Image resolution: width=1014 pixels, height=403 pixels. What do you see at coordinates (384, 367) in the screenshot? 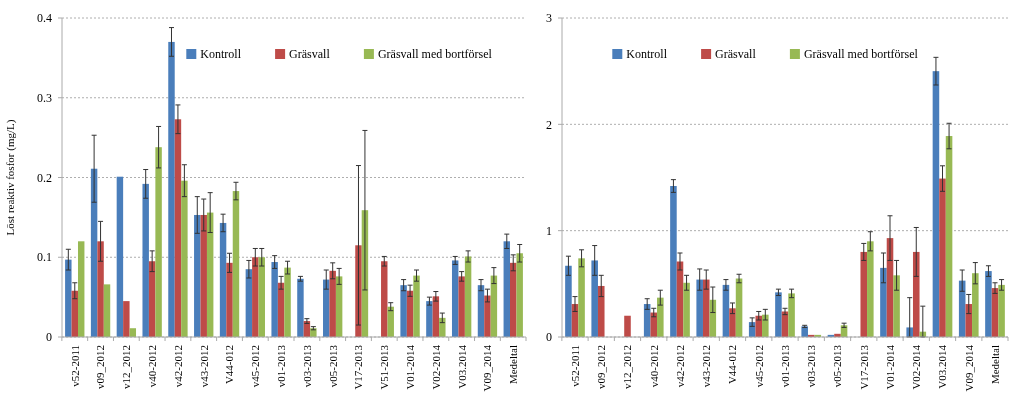
I see `x-tick-label: V51-2013` at bounding box center [384, 367].